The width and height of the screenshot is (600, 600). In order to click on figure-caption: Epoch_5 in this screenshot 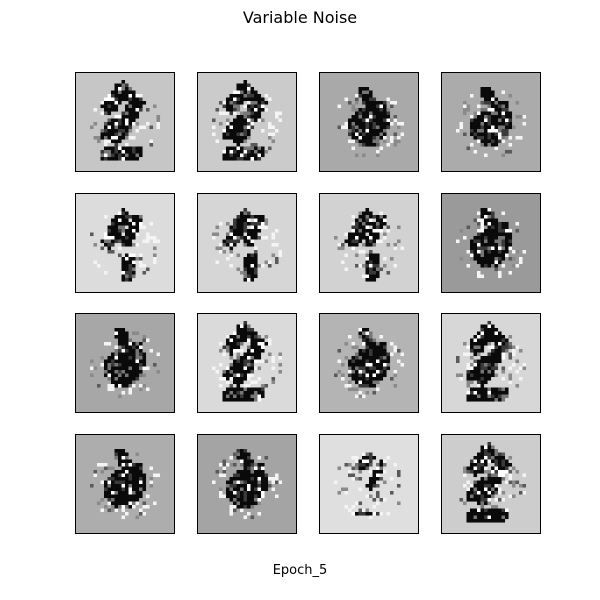, I will do `click(300, 570)`.